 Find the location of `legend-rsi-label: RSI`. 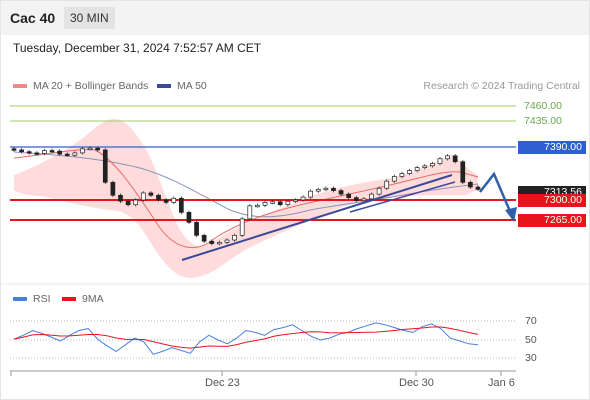

legend-rsi-label: RSI is located at coordinates (42, 299).